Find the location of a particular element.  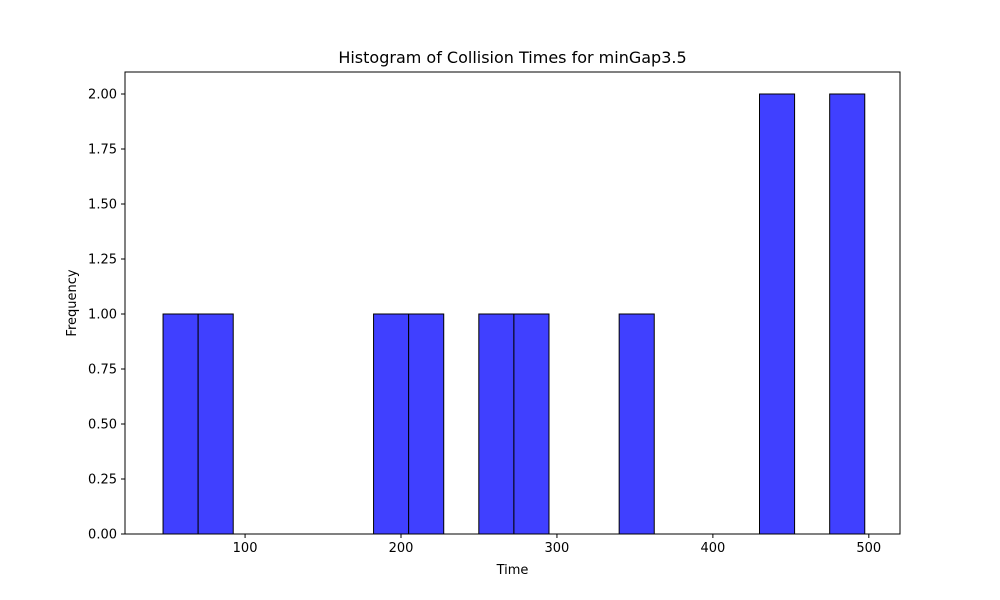

x-tick-label-2: 300 is located at coordinates (557, 548).